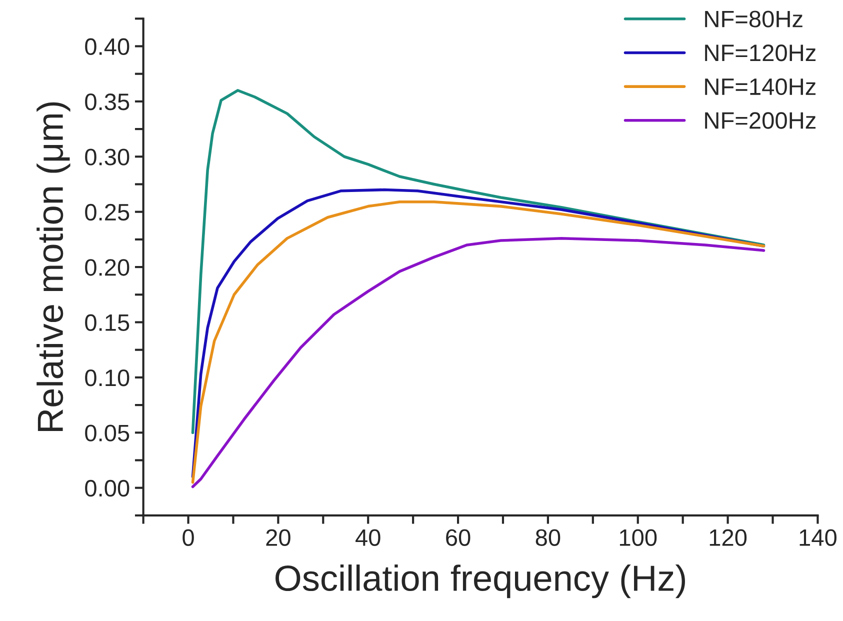 The image size is (843, 621). Describe the element at coordinates (760, 120) in the screenshot. I see `legend-label: NF=200Hz` at that location.